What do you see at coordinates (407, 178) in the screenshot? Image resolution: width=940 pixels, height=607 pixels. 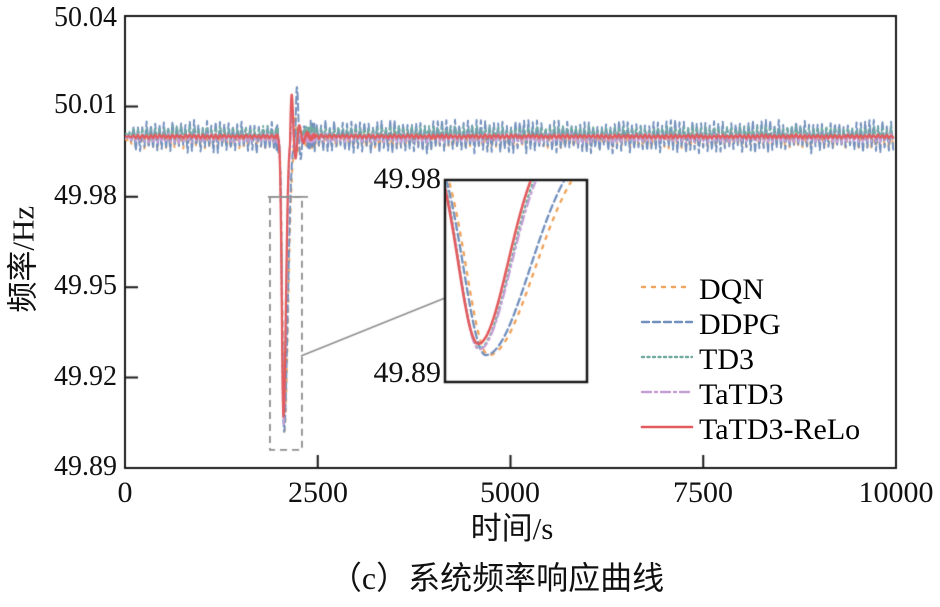 I see `inset-tick-49.98: 49.98` at bounding box center [407, 178].